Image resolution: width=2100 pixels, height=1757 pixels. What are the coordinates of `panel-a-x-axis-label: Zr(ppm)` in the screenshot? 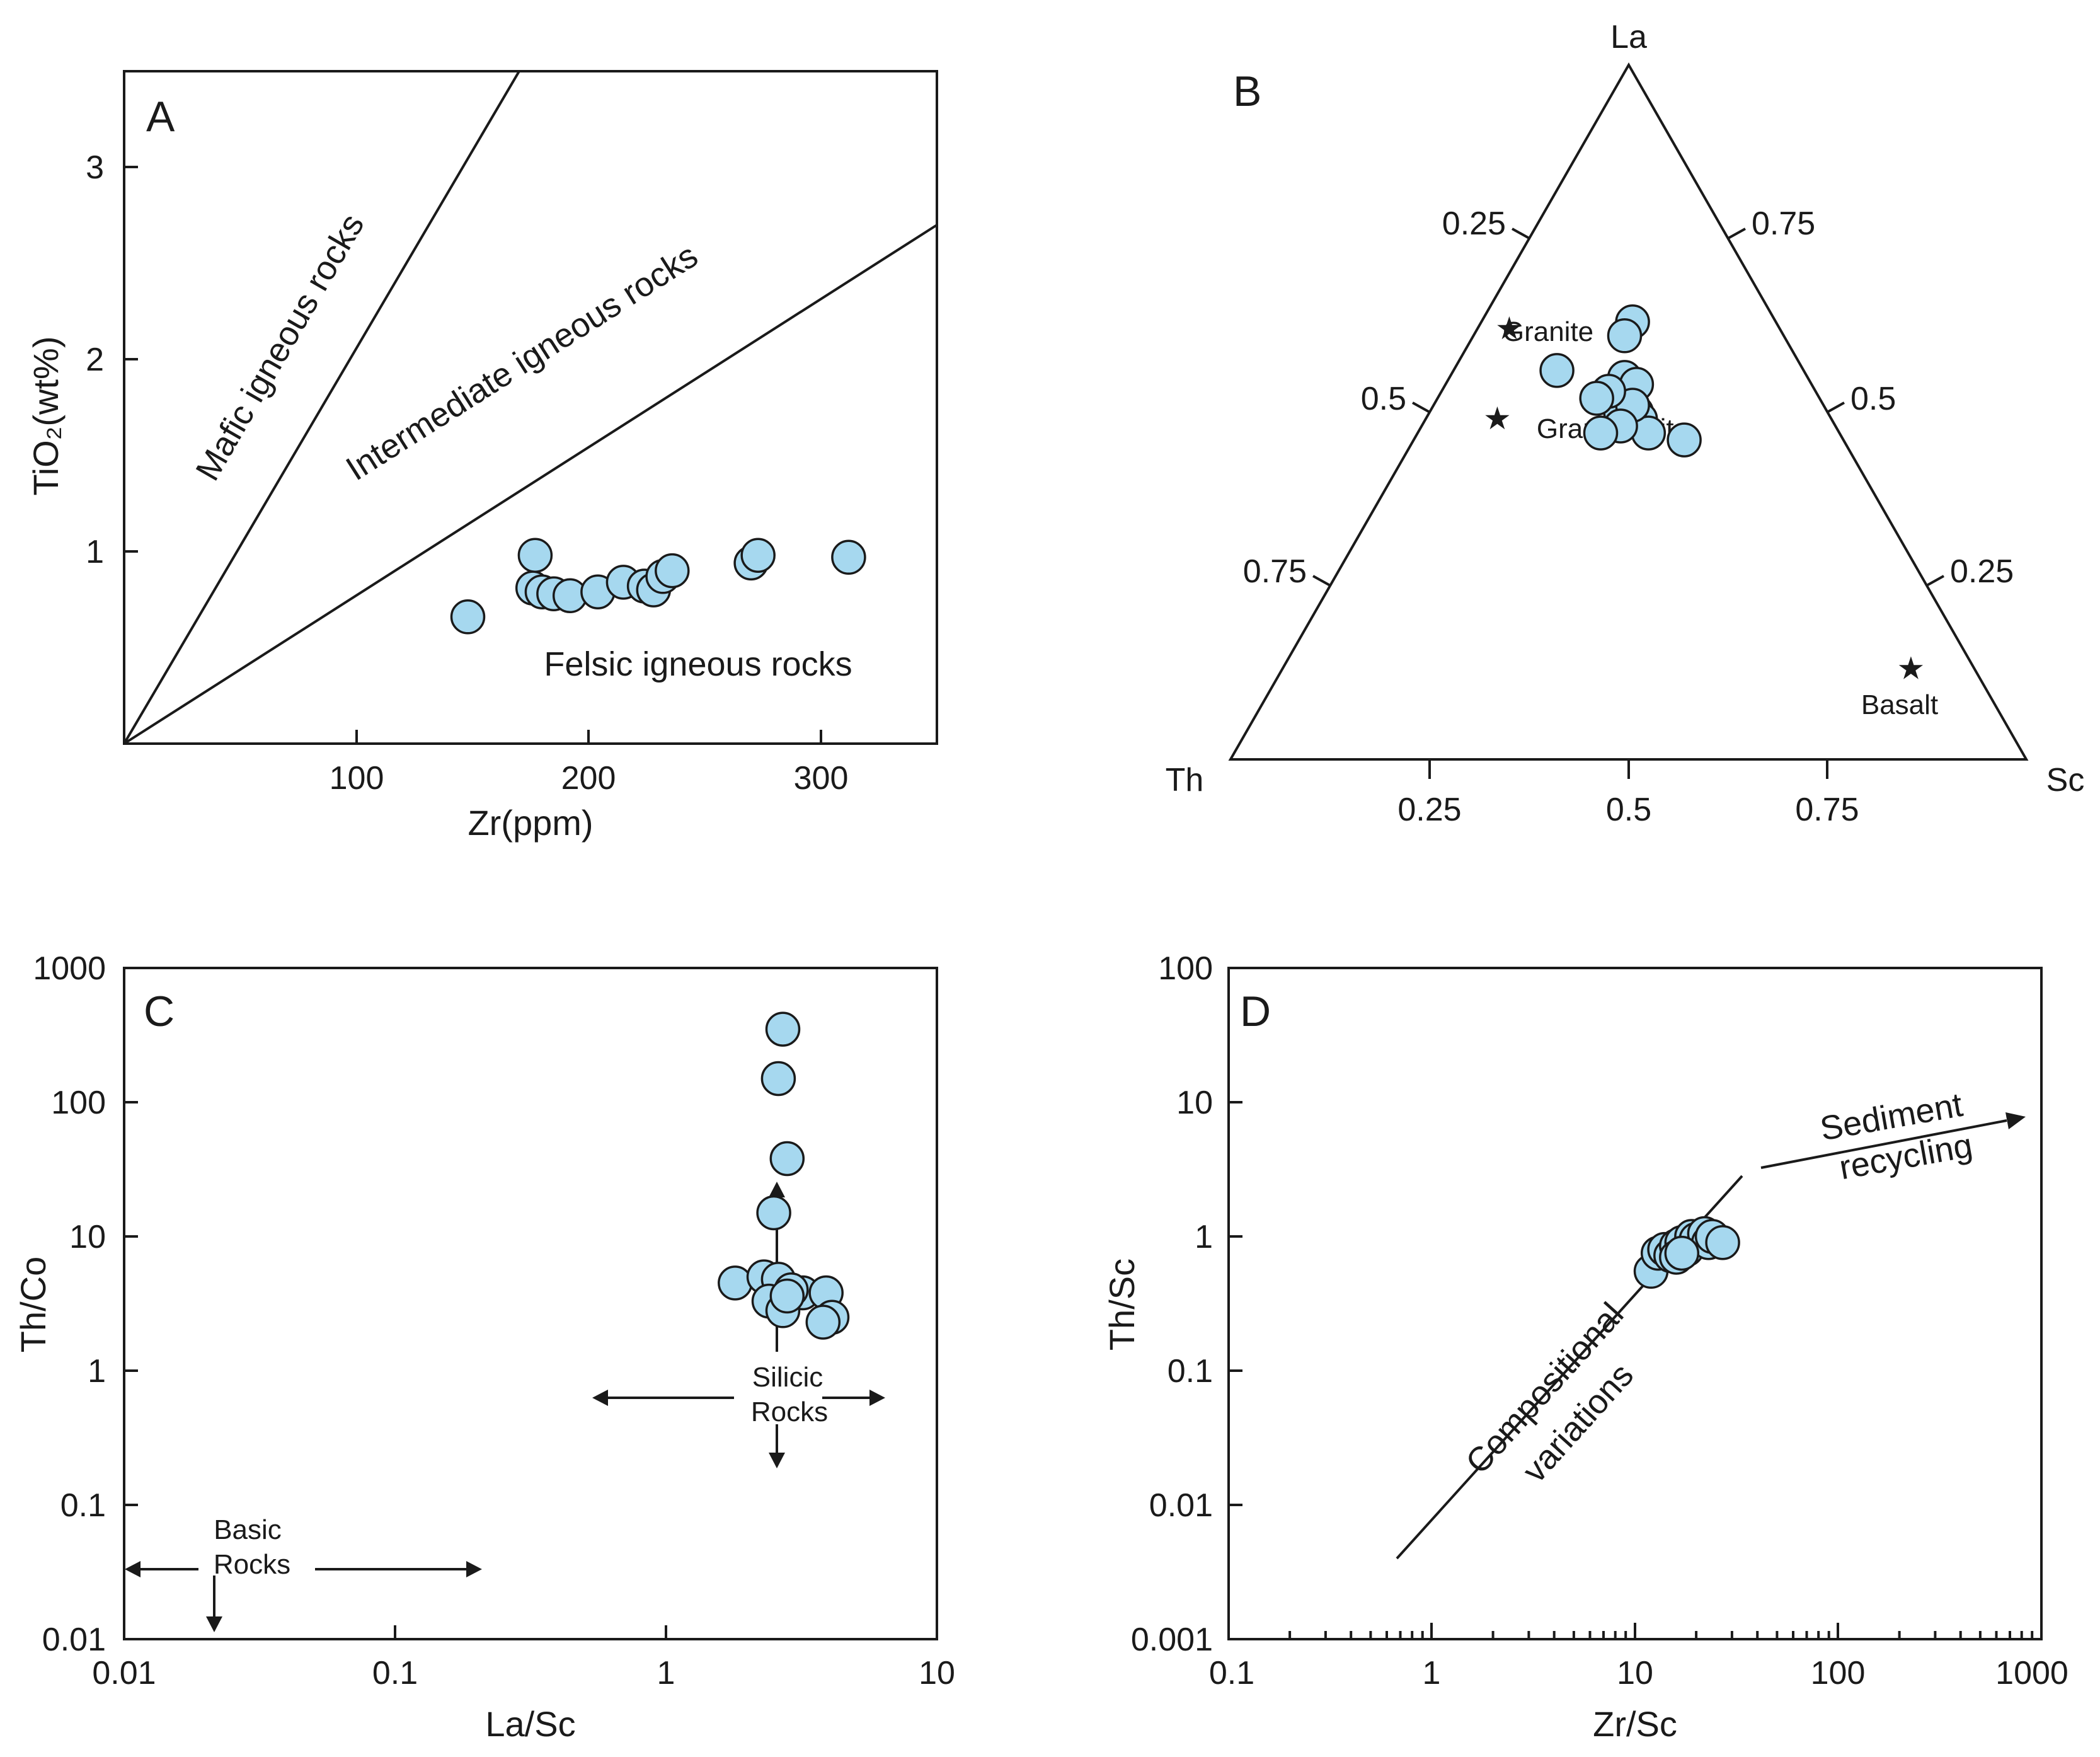 It's located at (530, 823).